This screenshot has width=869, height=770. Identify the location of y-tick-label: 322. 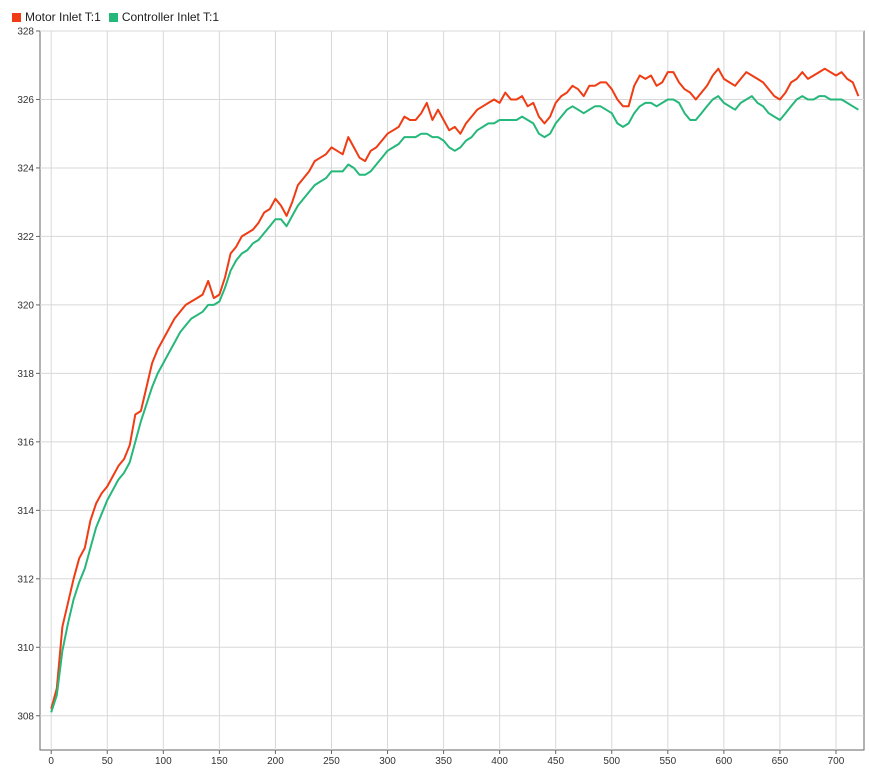
(25, 237).